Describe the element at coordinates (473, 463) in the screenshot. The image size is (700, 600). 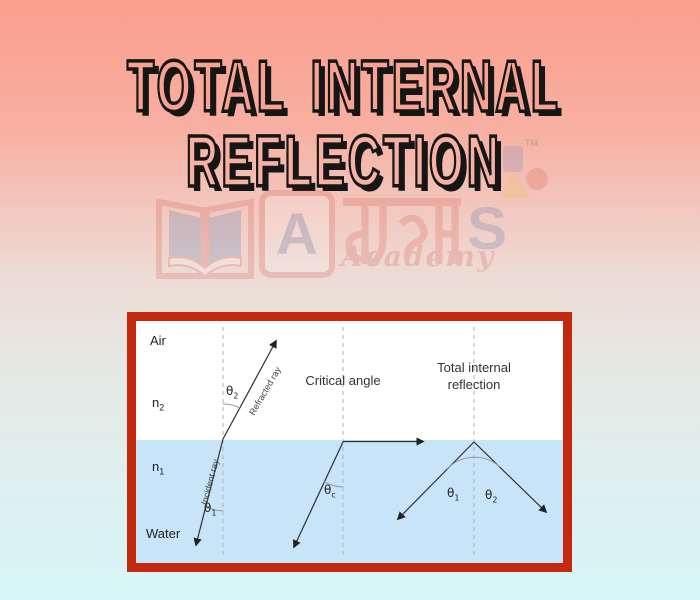
I see `tir-angle-arc` at that location.